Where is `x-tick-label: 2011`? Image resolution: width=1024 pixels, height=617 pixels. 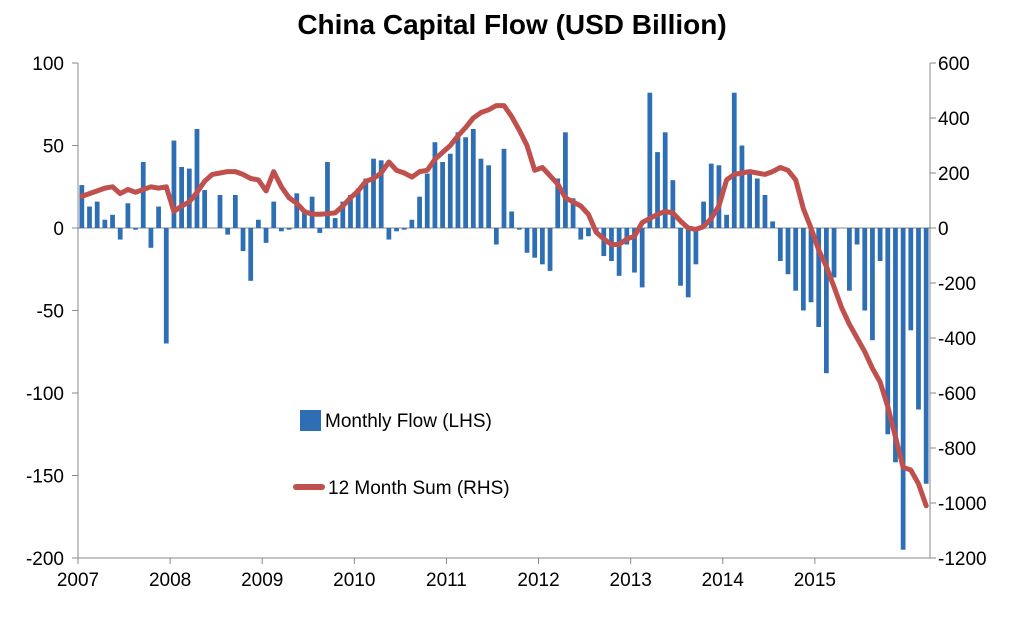 x-tick-label: 2011 is located at coordinates (446, 580).